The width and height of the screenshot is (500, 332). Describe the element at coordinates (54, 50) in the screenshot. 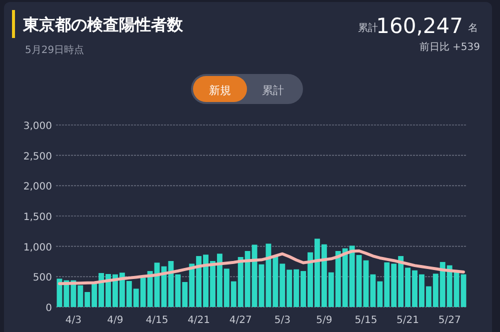

I see `subtitle: 5月29日時点` at that location.